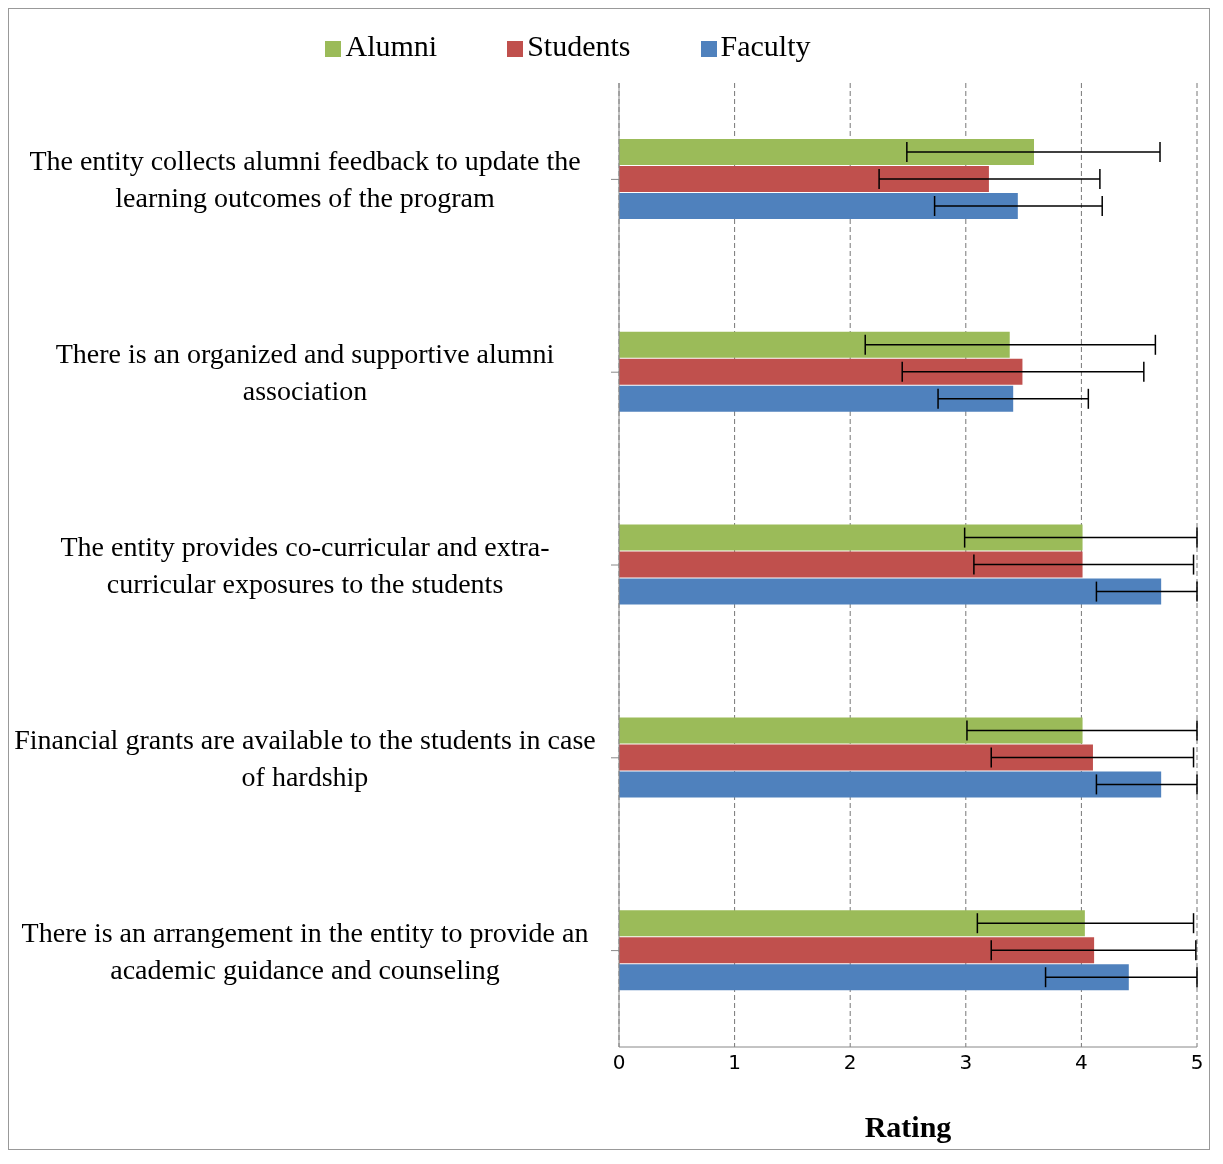 This screenshot has width=1223, height=1164. Describe the element at coordinates (305, 565) in the screenshot. I see `y-tick-label: The entity provides co-curricular and extra-curricular exposures to the students` at that location.